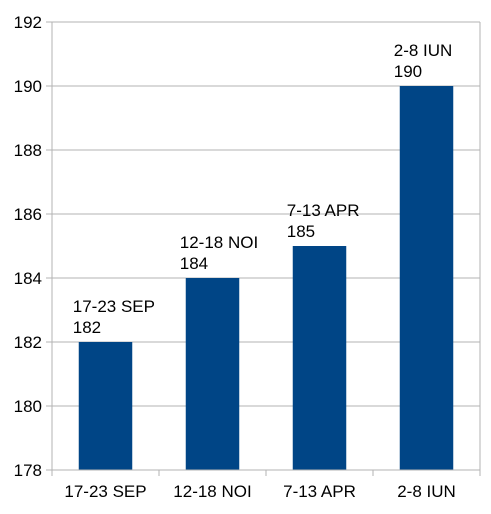 This screenshot has height=514, width=491. Describe the element at coordinates (28, 150) in the screenshot. I see `y-tick-label: 188` at that location.